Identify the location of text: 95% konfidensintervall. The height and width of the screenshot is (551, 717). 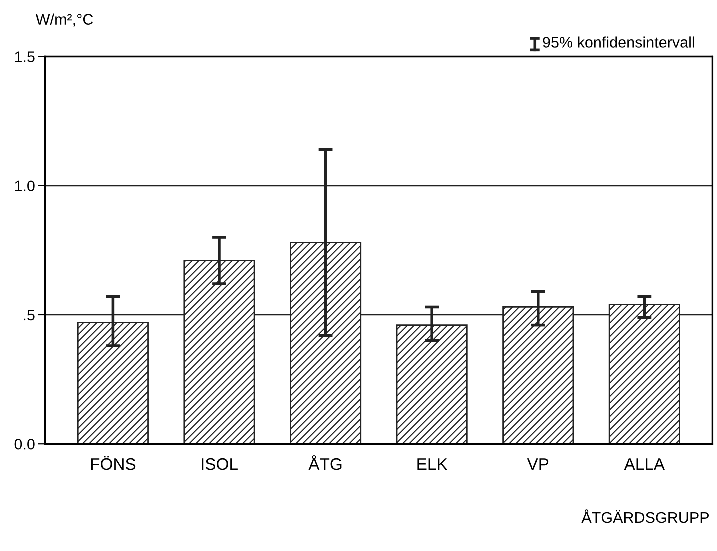
(618, 42).